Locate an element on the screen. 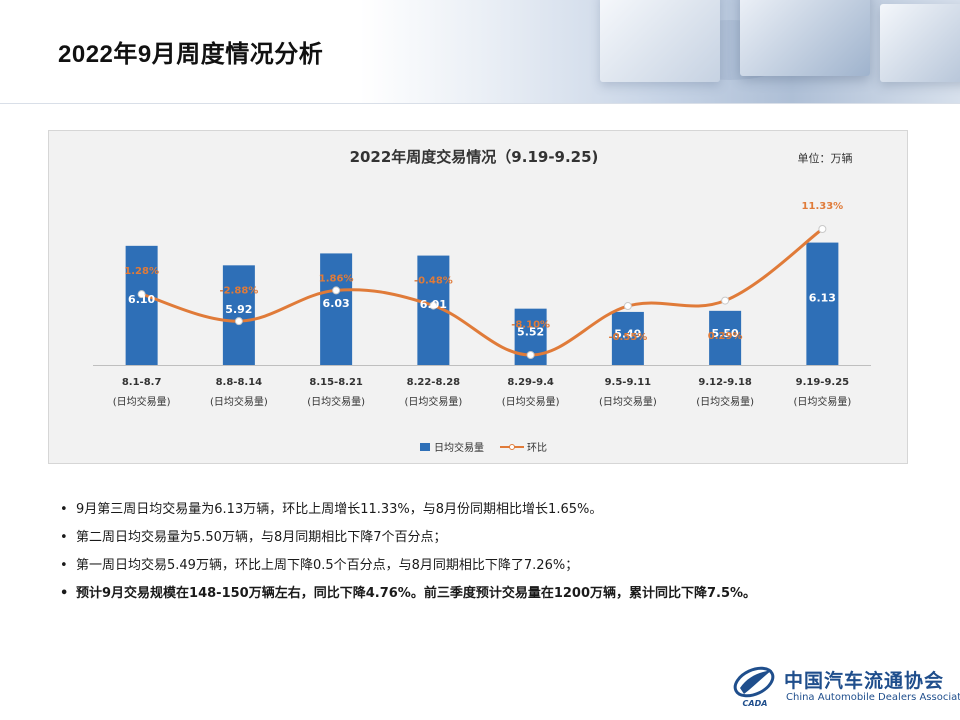  mom-value-label: -0.55% is located at coordinates (627, 337).